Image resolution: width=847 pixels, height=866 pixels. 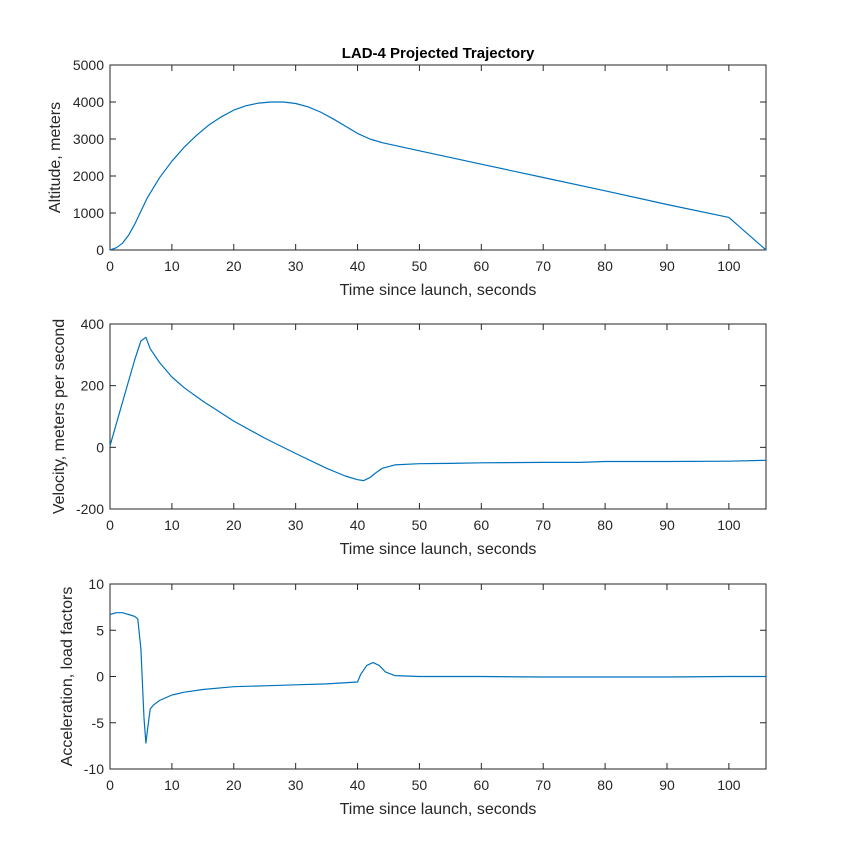 I want to click on y-axis-label: Altitude, meters, so click(x=55, y=157).